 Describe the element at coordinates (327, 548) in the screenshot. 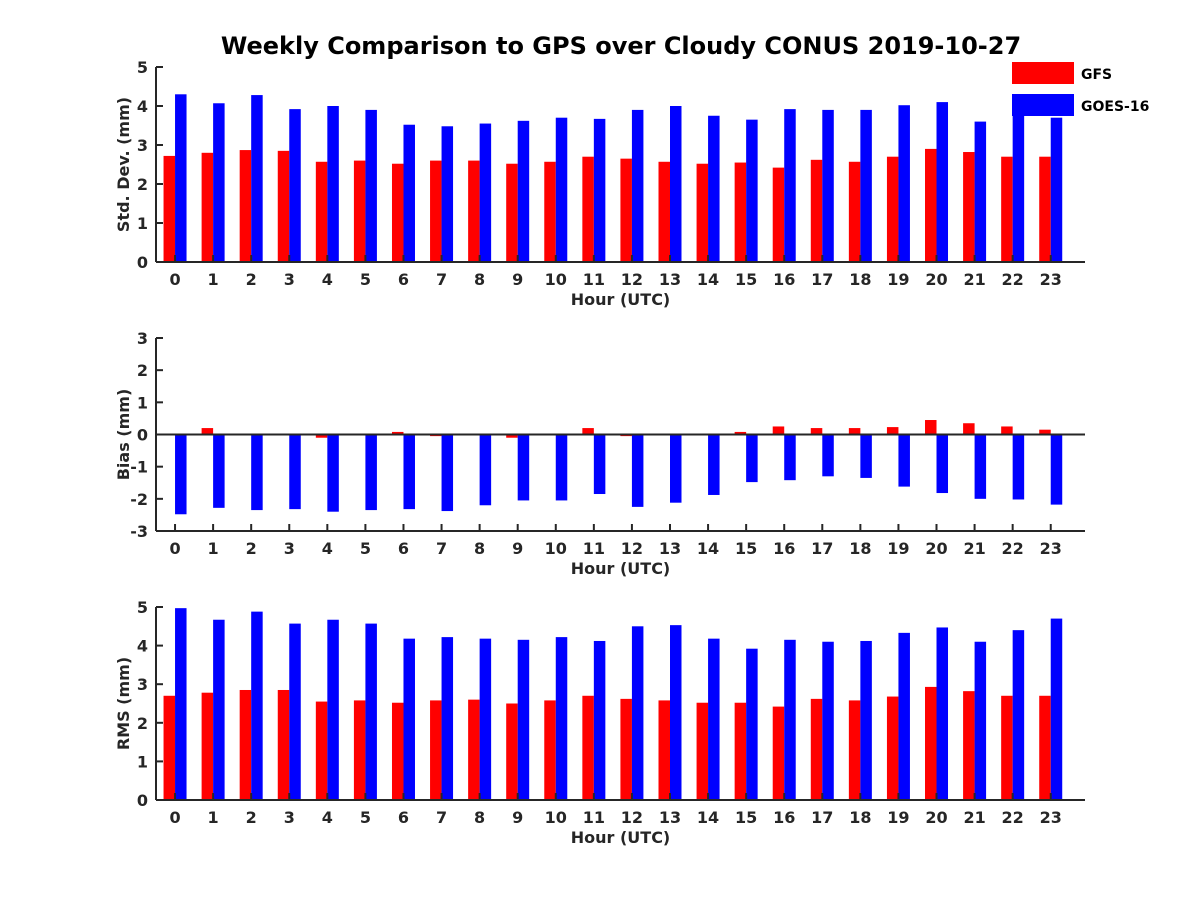

I see `x-tick-label: 4` at that location.